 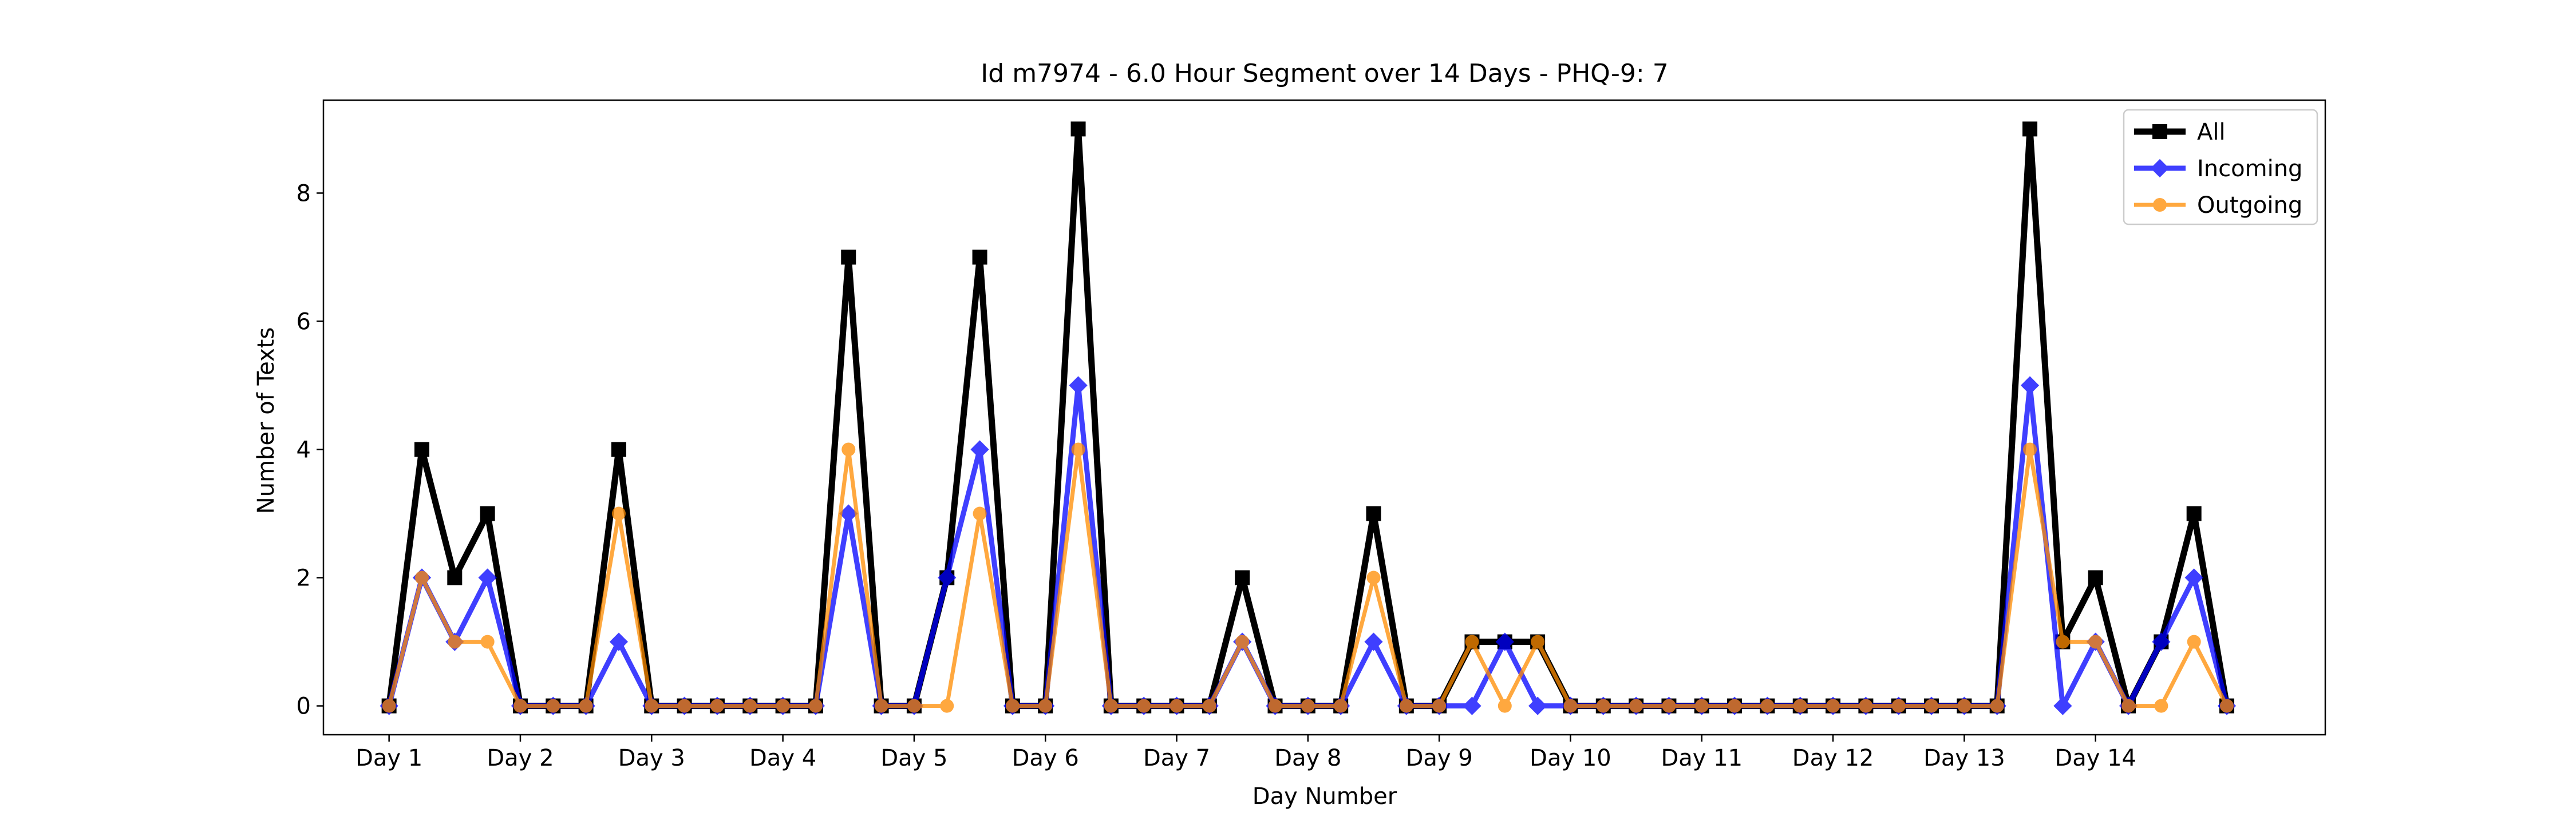 I want to click on legend-handle-all, so click(x=2160, y=131).